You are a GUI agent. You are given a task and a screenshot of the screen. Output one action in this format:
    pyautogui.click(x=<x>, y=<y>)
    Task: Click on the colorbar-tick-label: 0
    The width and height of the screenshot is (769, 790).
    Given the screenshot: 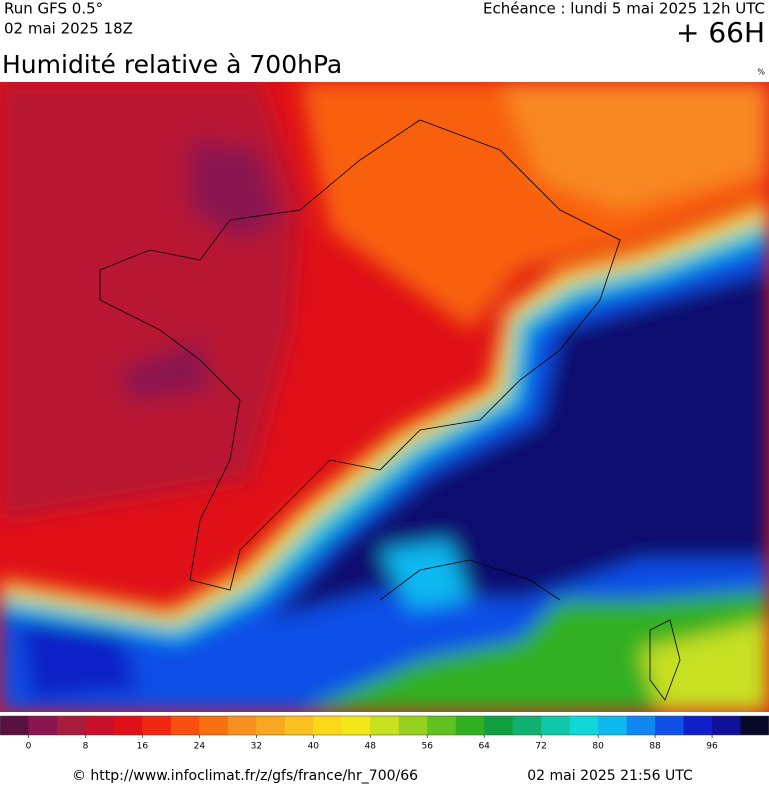 What is the action you would take?
    pyautogui.click(x=29, y=747)
    